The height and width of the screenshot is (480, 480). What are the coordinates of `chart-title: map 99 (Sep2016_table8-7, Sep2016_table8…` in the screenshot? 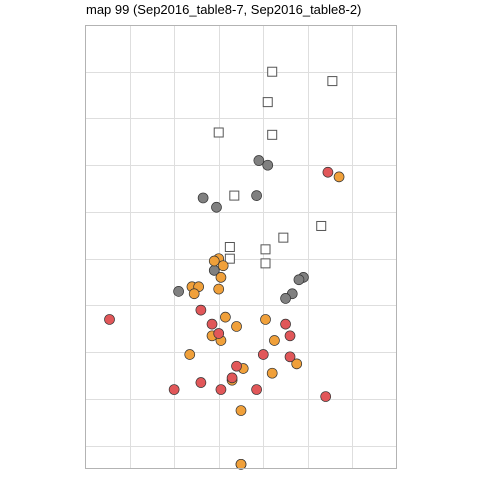 It's located at (224, 9).